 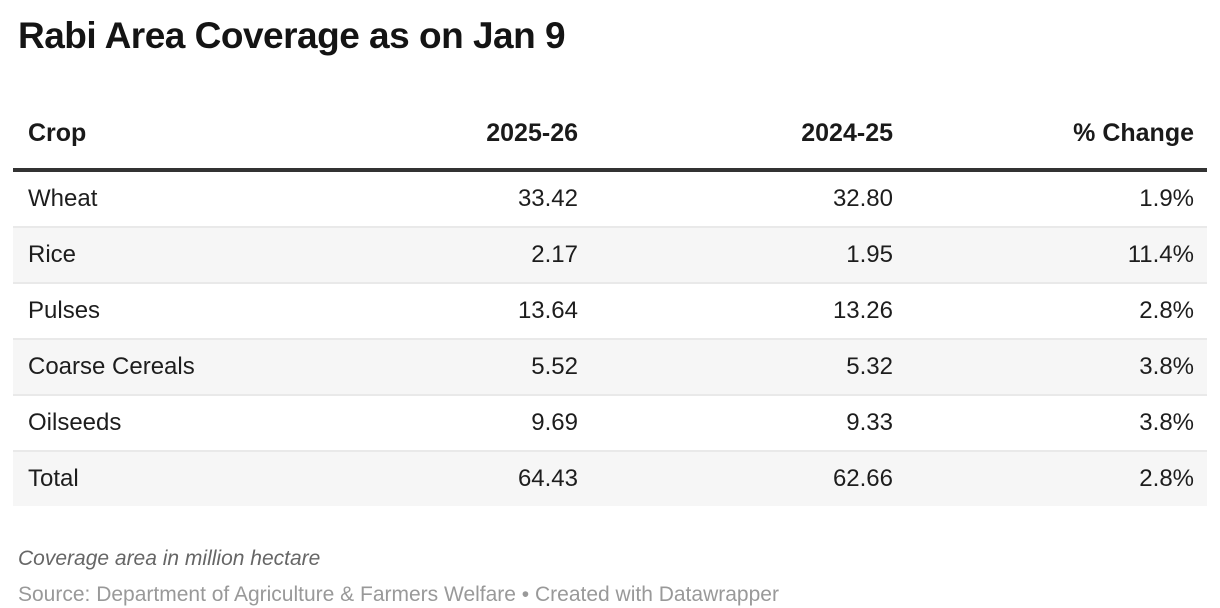 What do you see at coordinates (1166, 199) in the screenshot?
I see `pct-change-cell: 1.9%` at bounding box center [1166, 199].